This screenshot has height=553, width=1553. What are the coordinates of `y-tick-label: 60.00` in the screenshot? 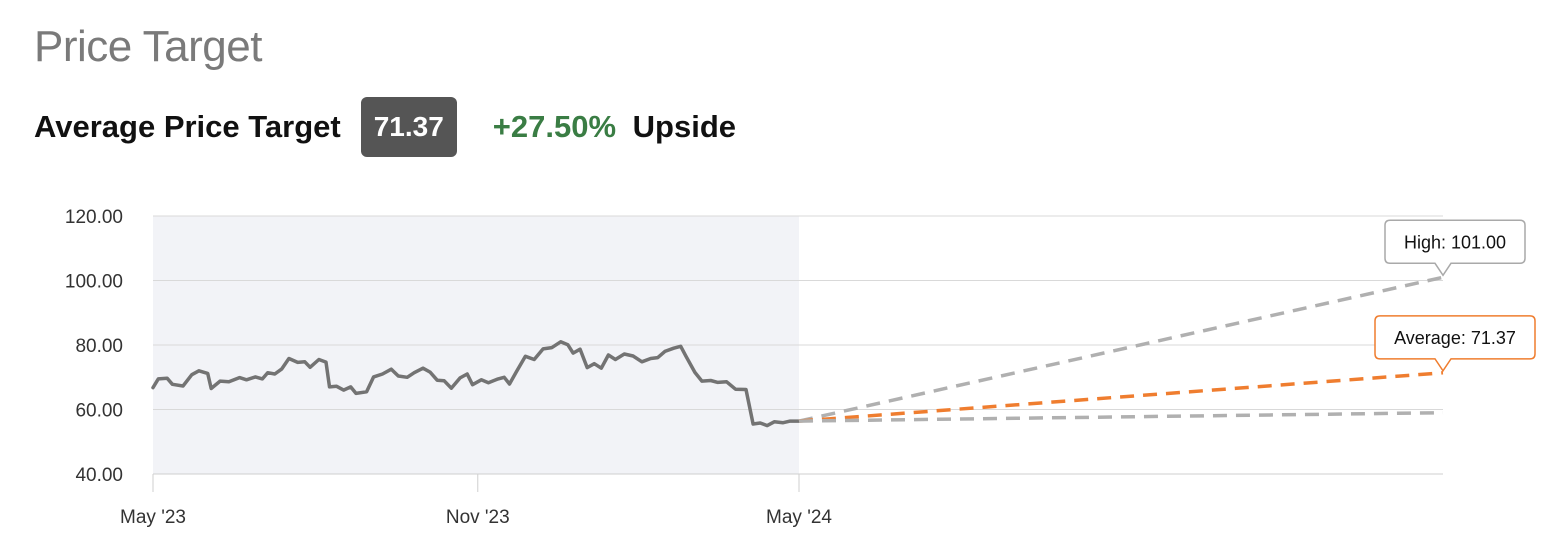 It's located at (99, 411).